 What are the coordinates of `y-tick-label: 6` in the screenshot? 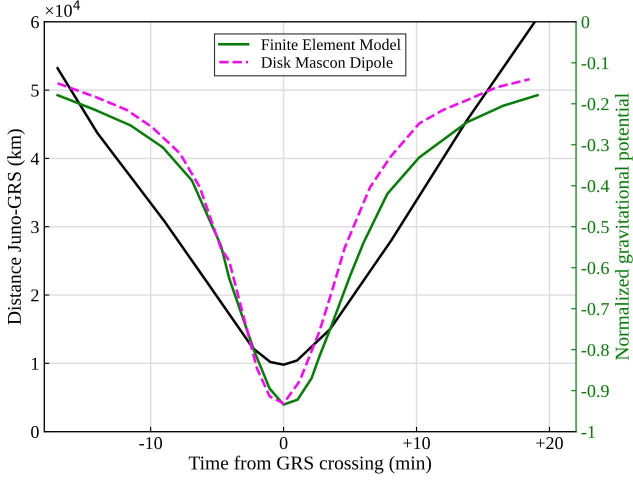 It's located at (35, 22).